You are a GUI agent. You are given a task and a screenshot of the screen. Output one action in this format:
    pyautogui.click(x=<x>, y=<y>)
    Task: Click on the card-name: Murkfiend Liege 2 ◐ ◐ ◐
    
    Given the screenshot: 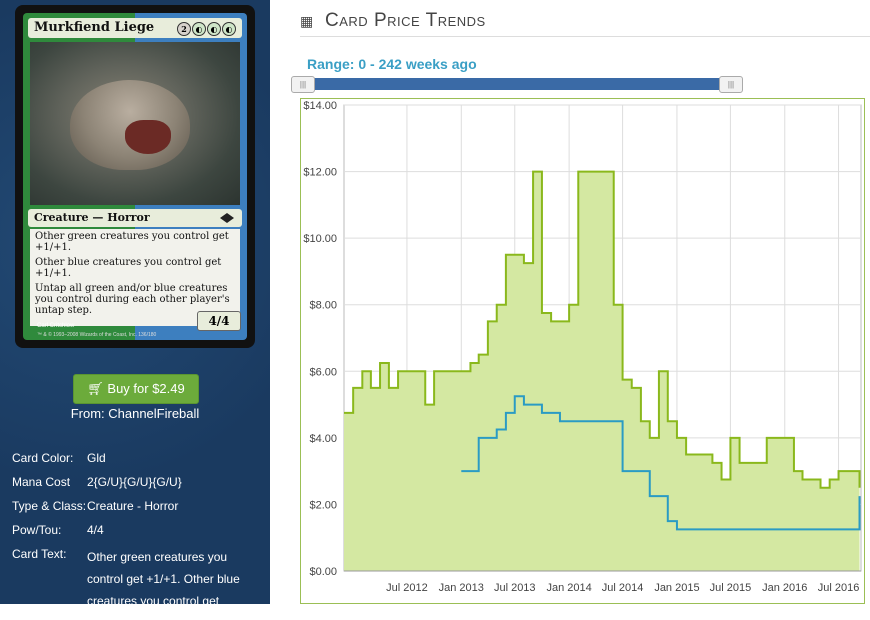 What is the action you would take?
    pyautogui.click(x=135, y=28)
    